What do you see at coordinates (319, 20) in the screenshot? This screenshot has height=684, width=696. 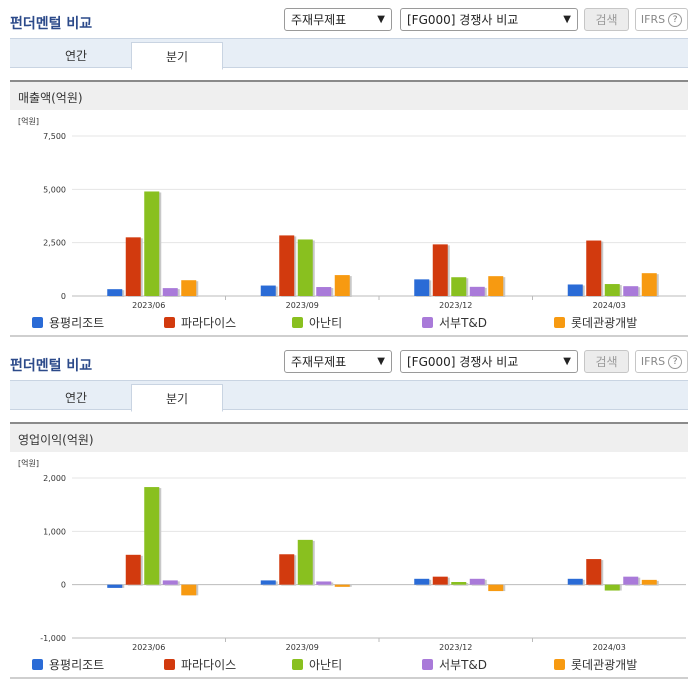 I see `statement-type-value: 주재무제표` at bounding box center [319, 20].